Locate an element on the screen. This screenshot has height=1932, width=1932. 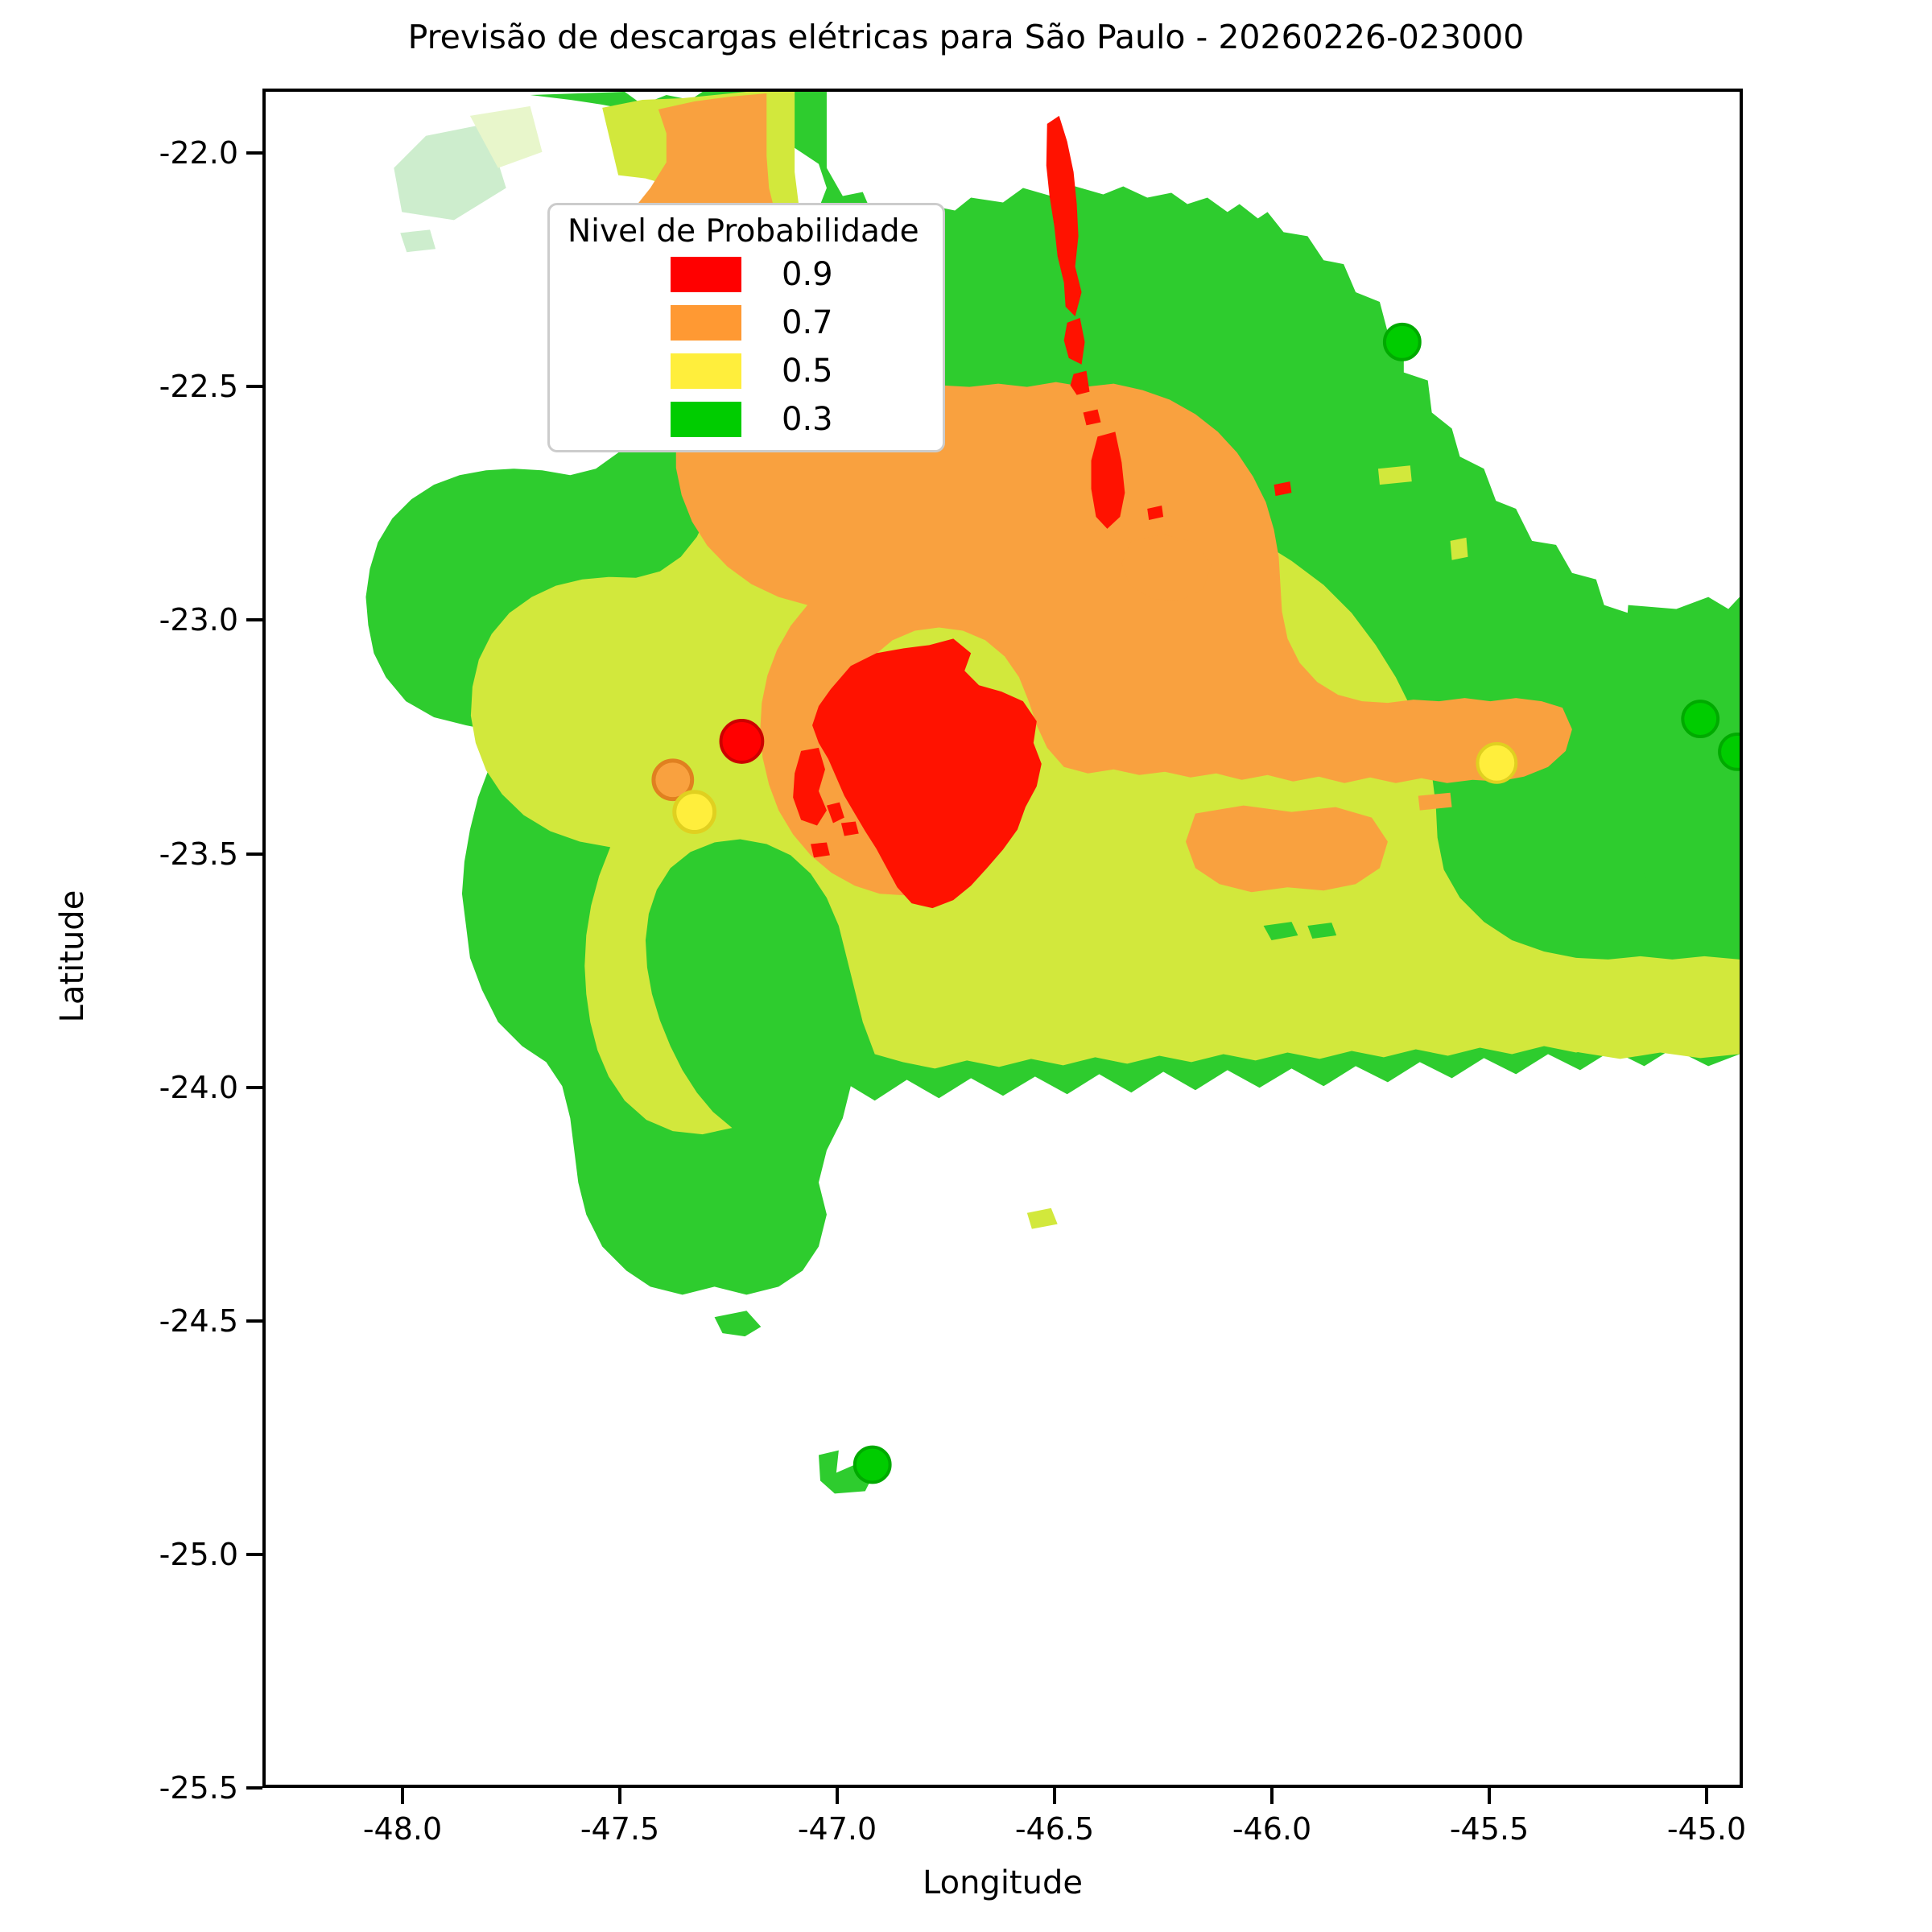
y-tick-label: -24.0 is located at coordinates (198, 1087).